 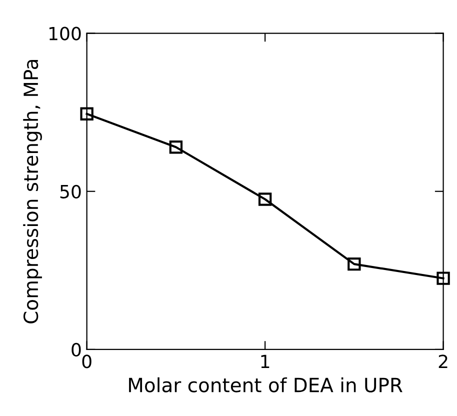 What do you see at coordinates (76, 349) in the screenshot?
I see `y-tick-label: 0` at bounding box center [76, 349].